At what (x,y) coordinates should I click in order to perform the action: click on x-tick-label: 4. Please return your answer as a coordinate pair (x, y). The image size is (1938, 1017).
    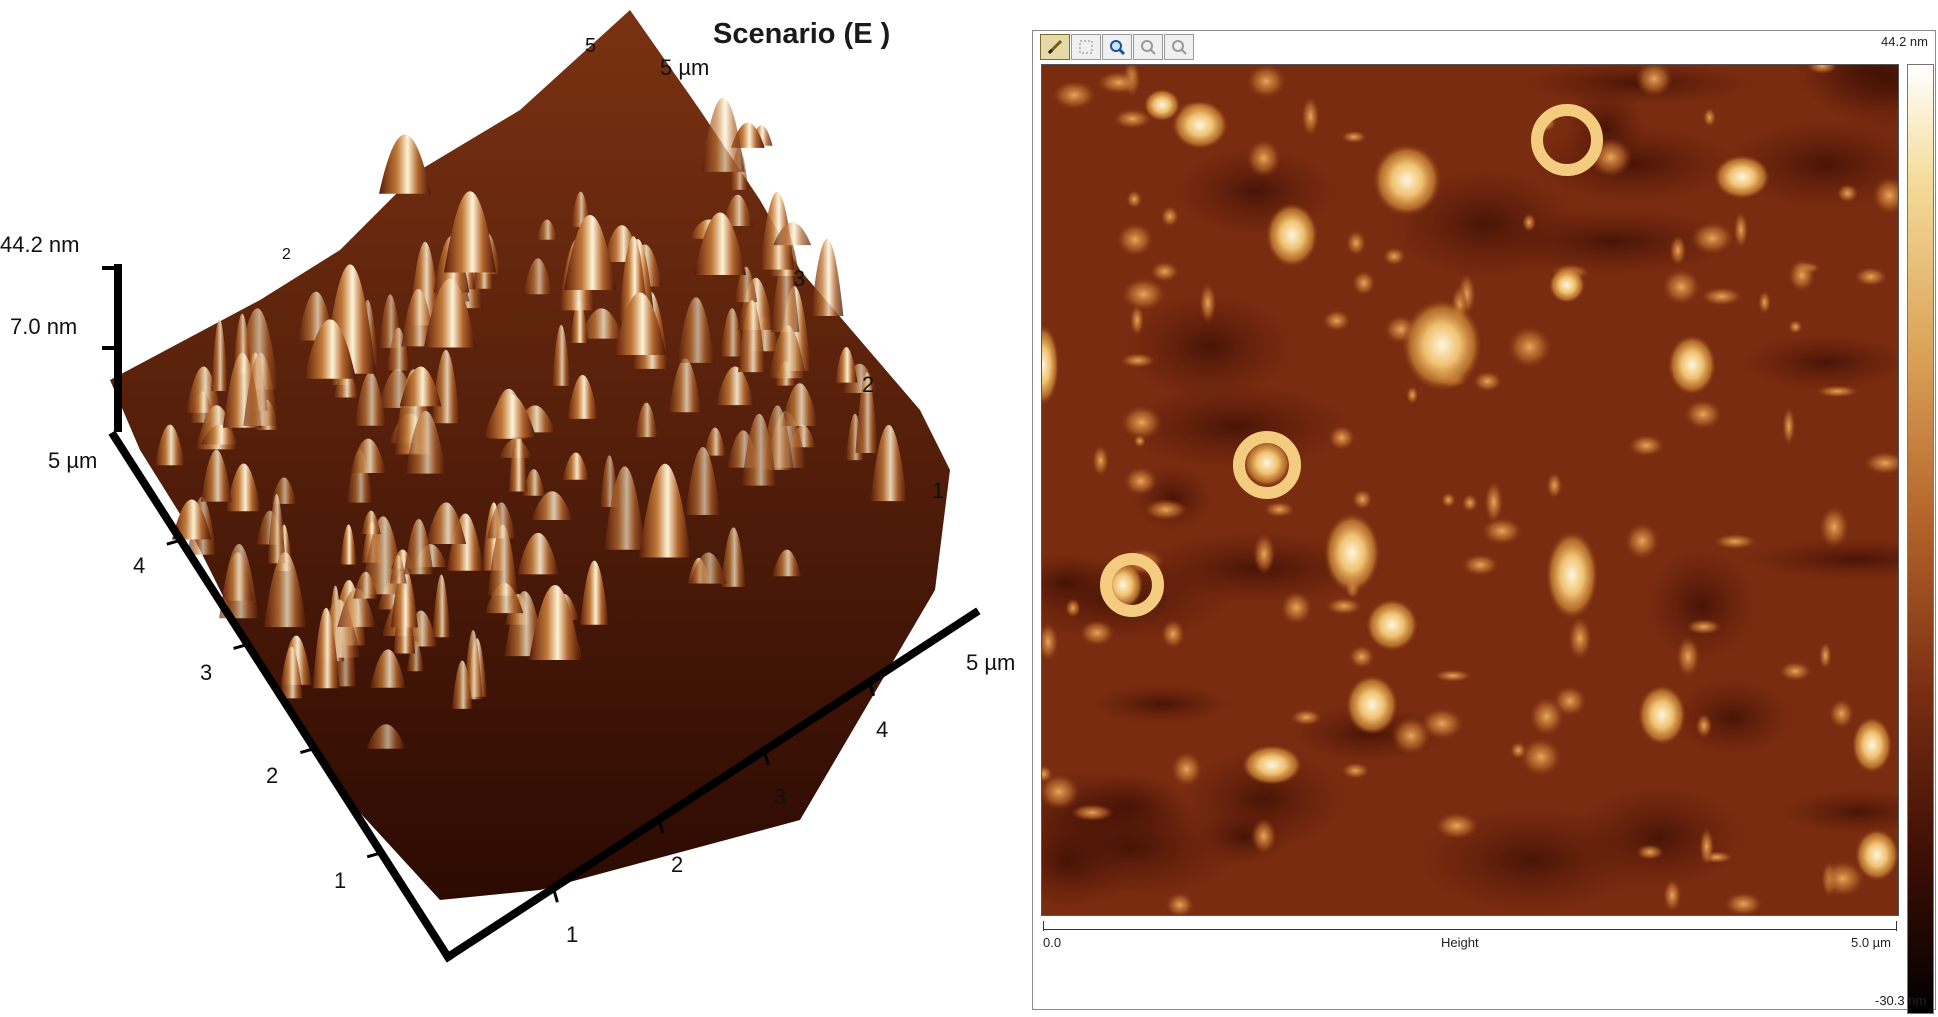
    Looking at the image, I should click on (882, 729).